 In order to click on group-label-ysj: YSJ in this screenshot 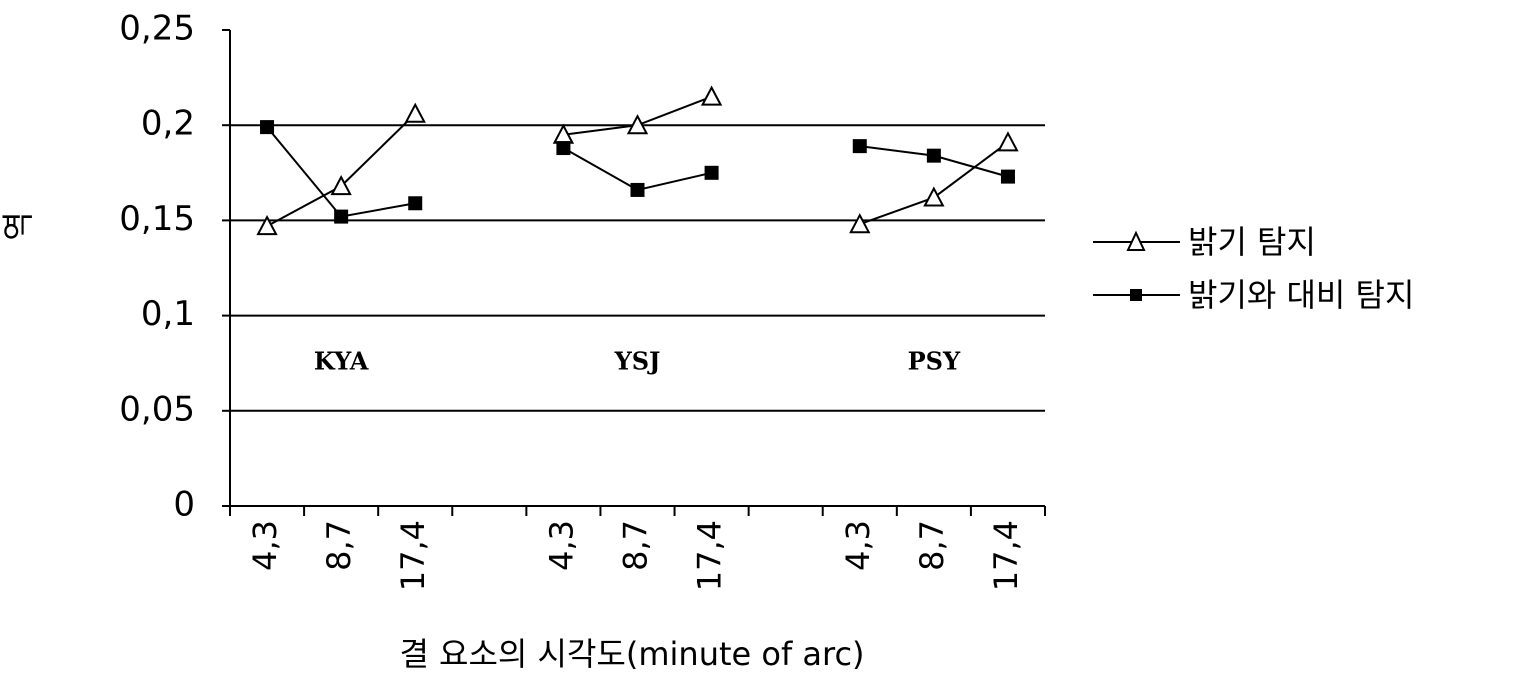, I will do `click(637, 361)`.